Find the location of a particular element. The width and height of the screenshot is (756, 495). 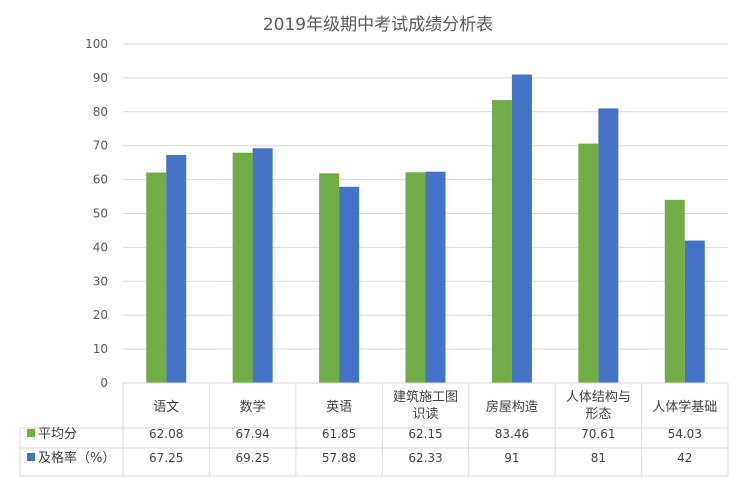

data-cell: 62.08 is located at coordinates (166, 434).